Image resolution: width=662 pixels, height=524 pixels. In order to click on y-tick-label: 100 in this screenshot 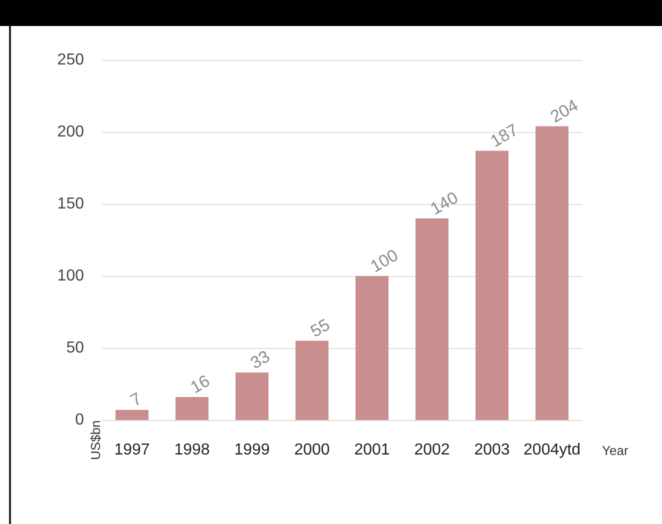, I will do `click(70, 276)`.